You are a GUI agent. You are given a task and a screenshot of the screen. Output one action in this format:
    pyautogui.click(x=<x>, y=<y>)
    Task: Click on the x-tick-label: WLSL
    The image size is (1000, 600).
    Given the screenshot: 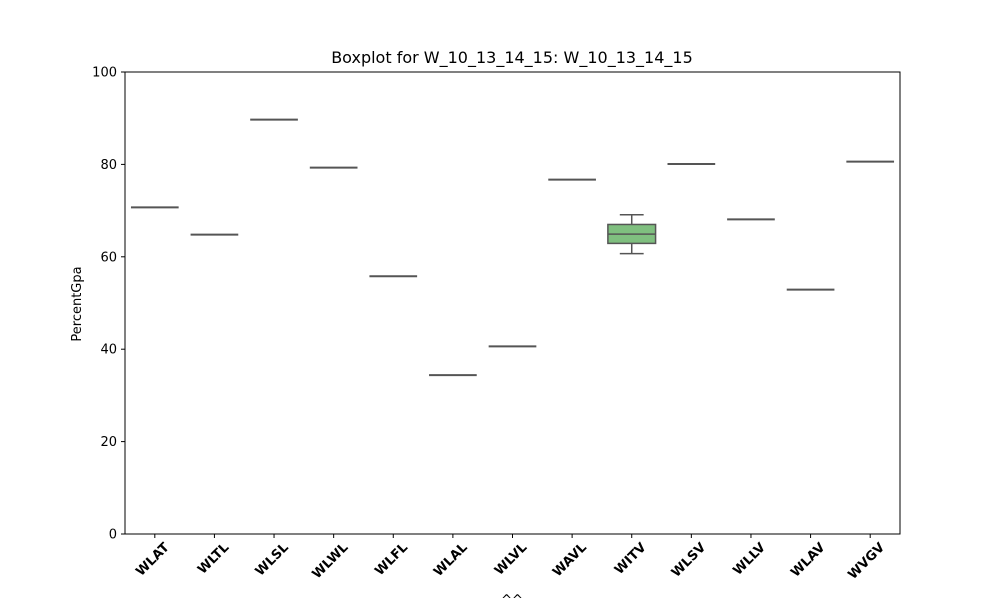 What is the action you would take?
    pyautogui.click(x=272, y=559)
    